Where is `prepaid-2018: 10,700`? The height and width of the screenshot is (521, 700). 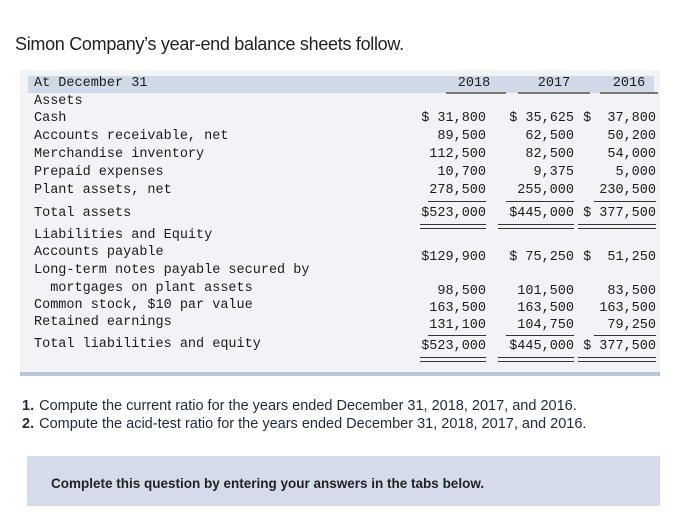
prepaid-2018: 10,700 is located at coordinates (461, 172).